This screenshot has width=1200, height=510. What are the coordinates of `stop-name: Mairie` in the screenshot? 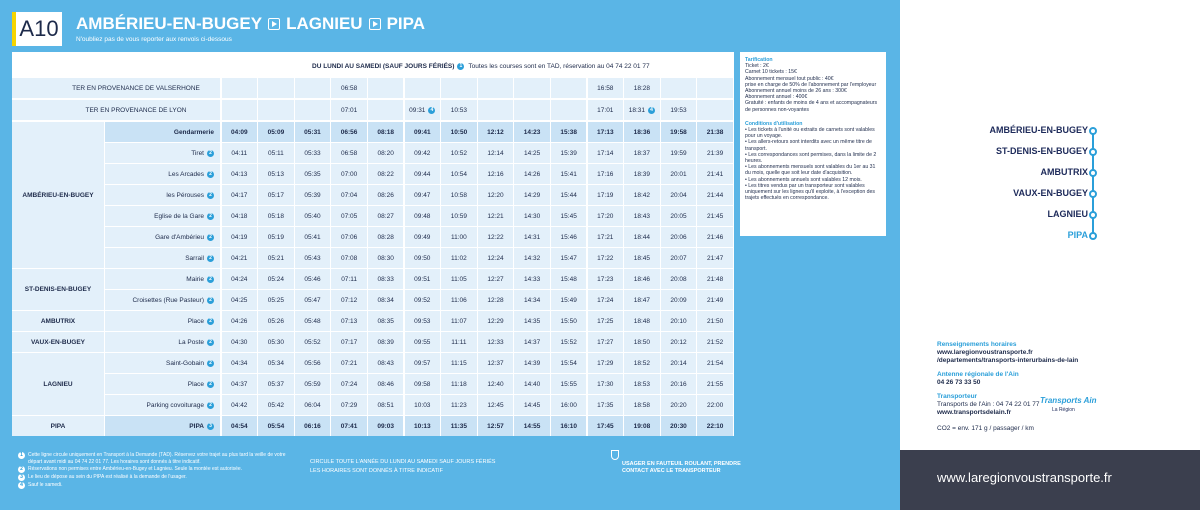 It's located at (195, 279).